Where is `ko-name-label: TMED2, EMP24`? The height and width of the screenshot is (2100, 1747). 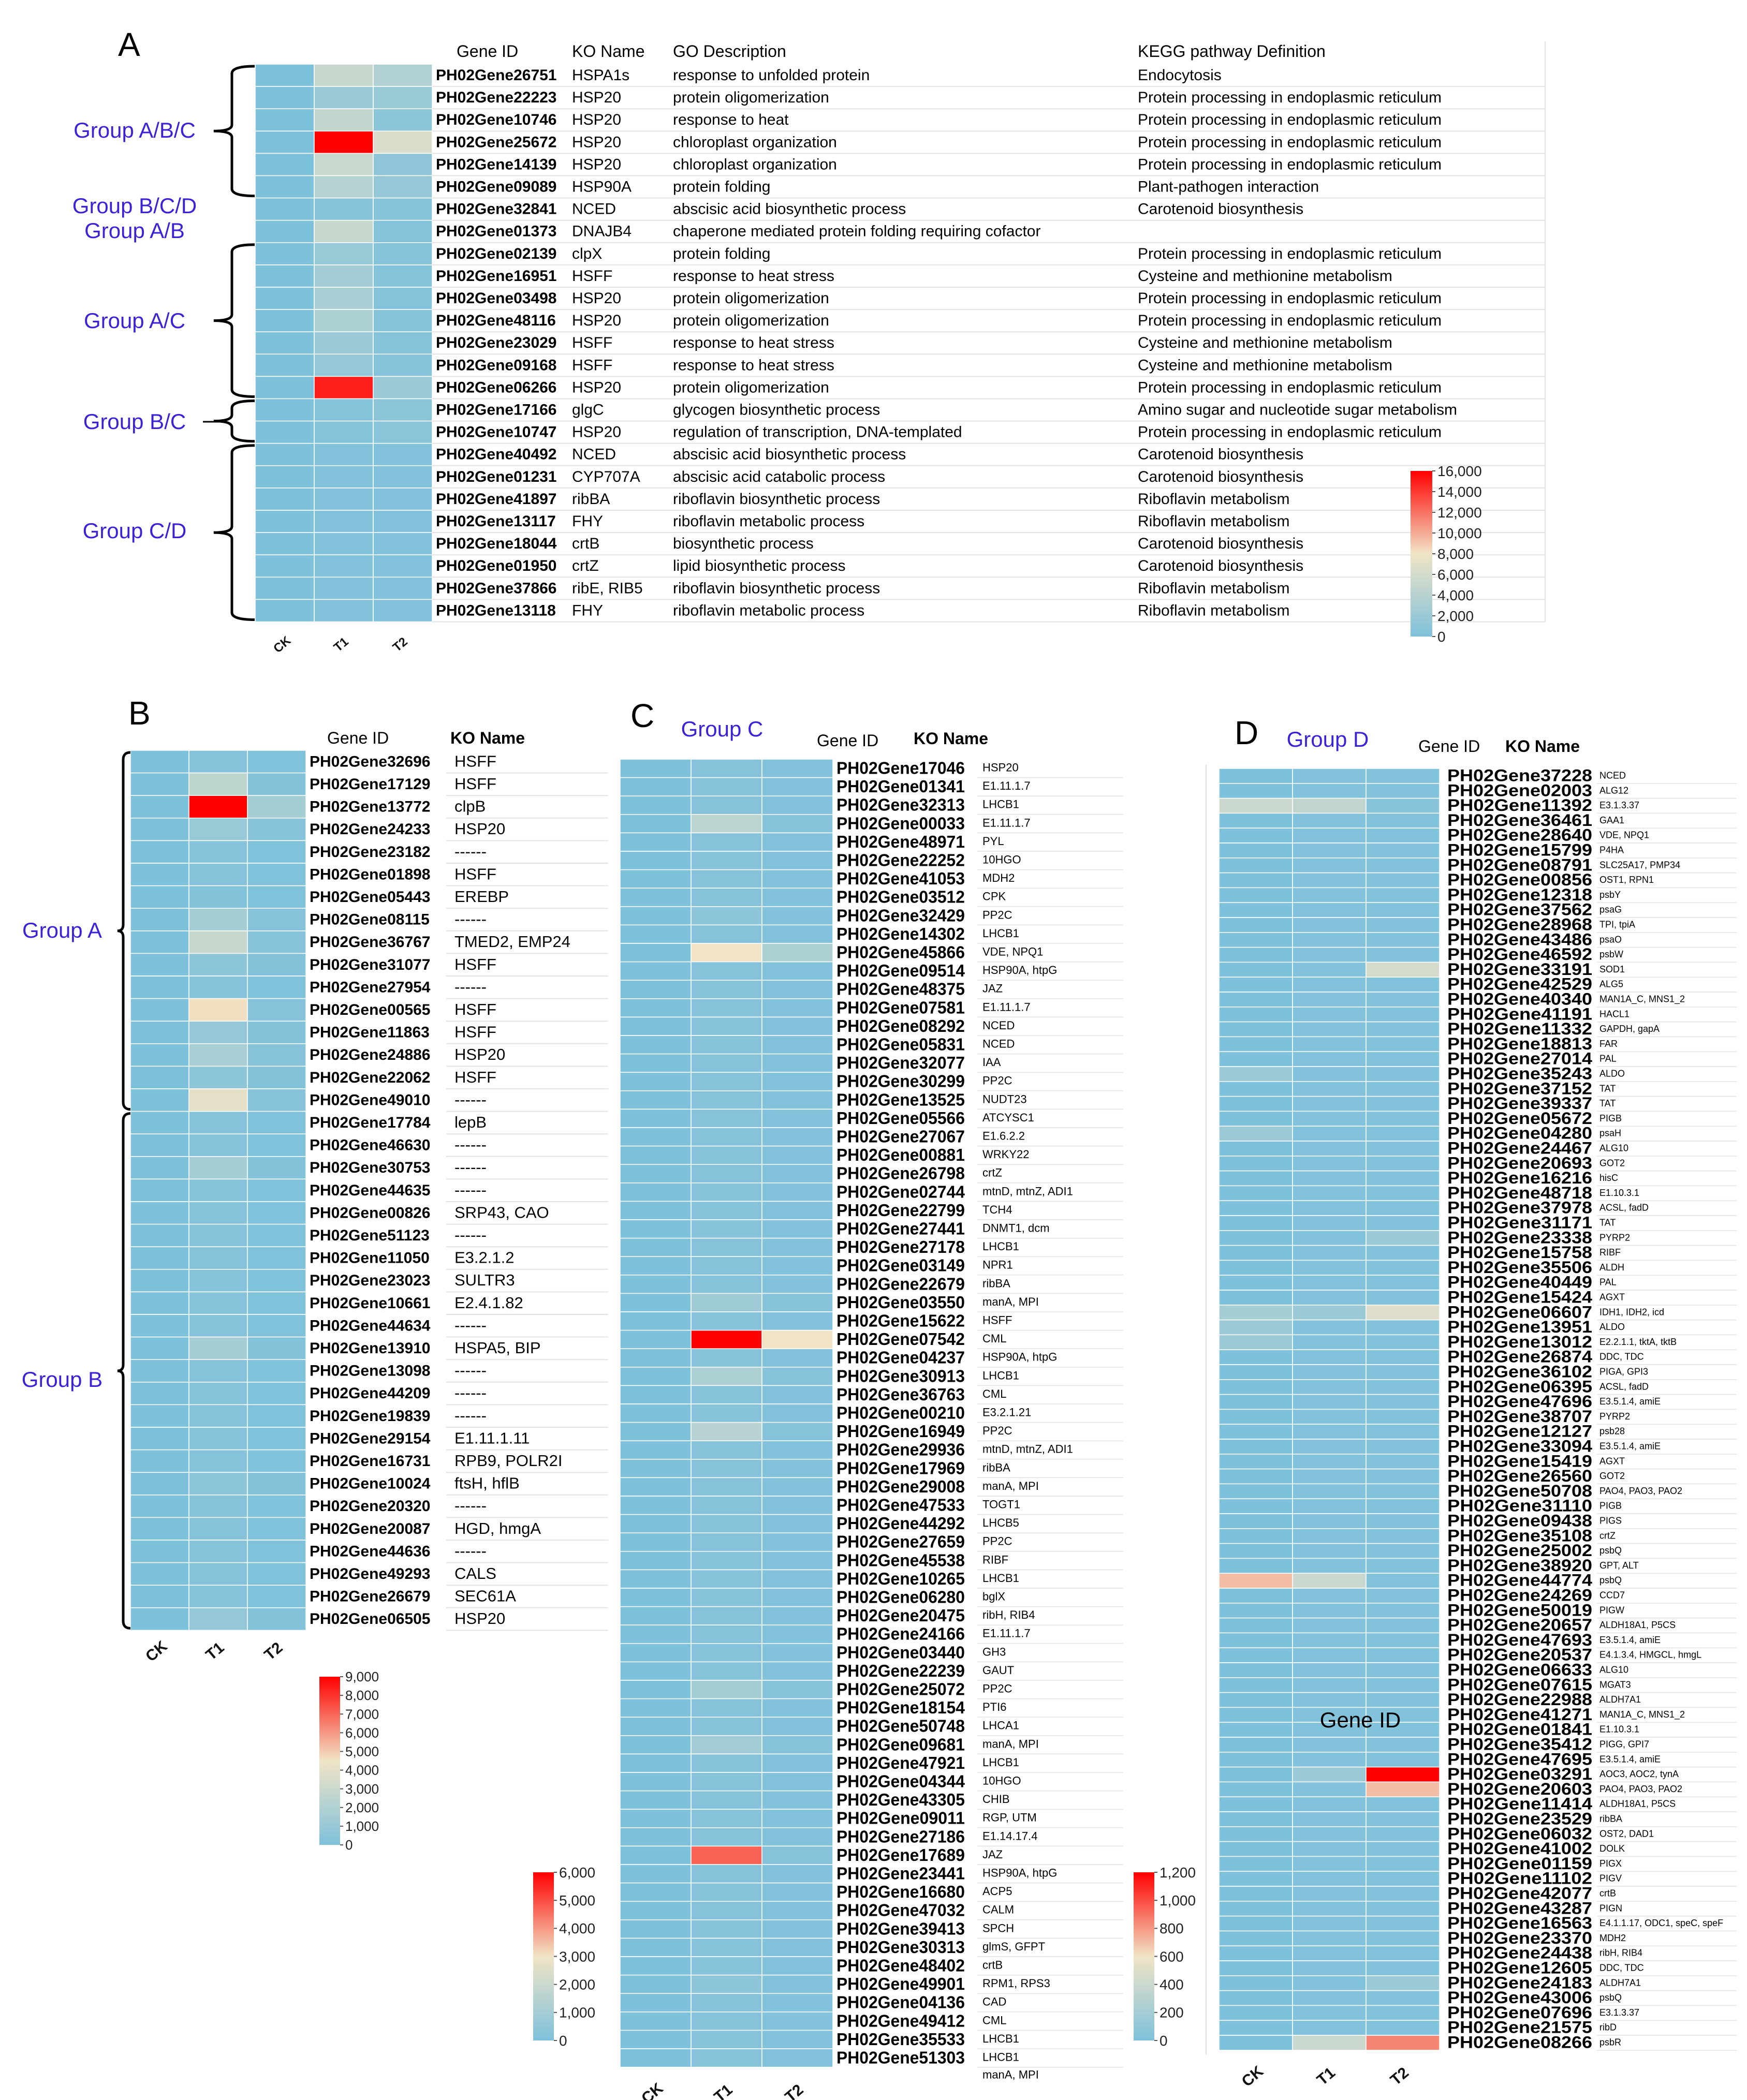
ko-name-label: TMED2, EMP24 is located at coordinates (512, 942).